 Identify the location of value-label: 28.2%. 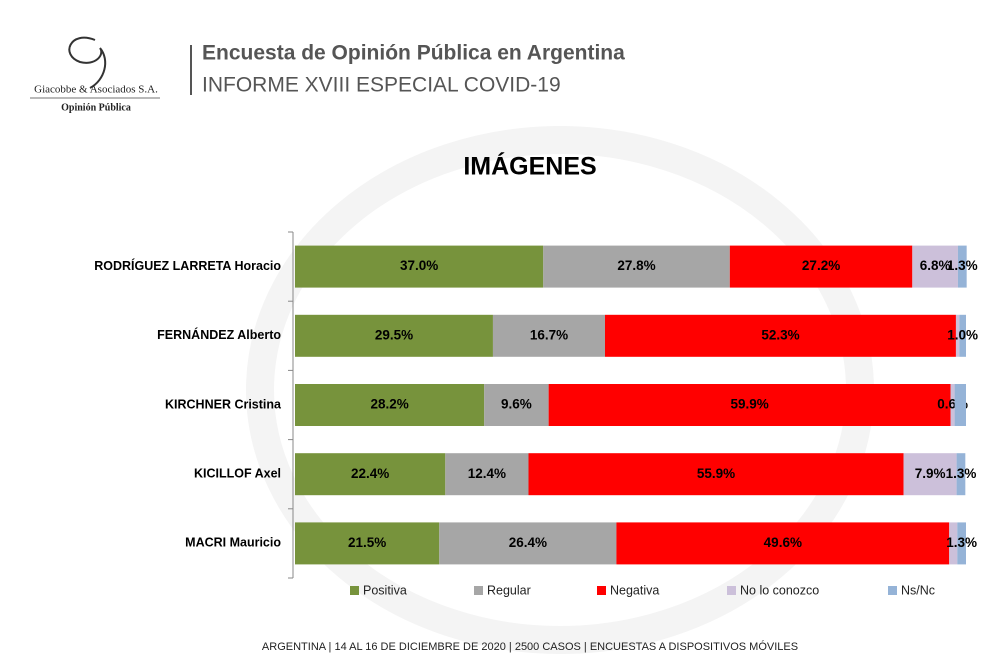
(389, 404).